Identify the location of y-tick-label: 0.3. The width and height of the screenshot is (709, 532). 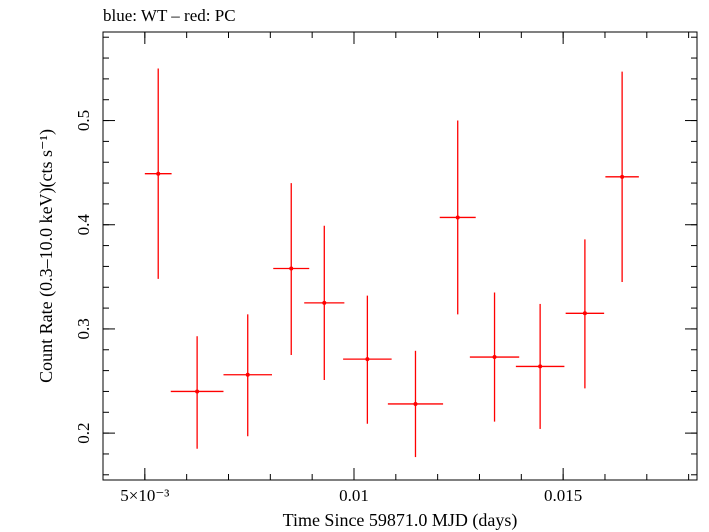
(83, 328).